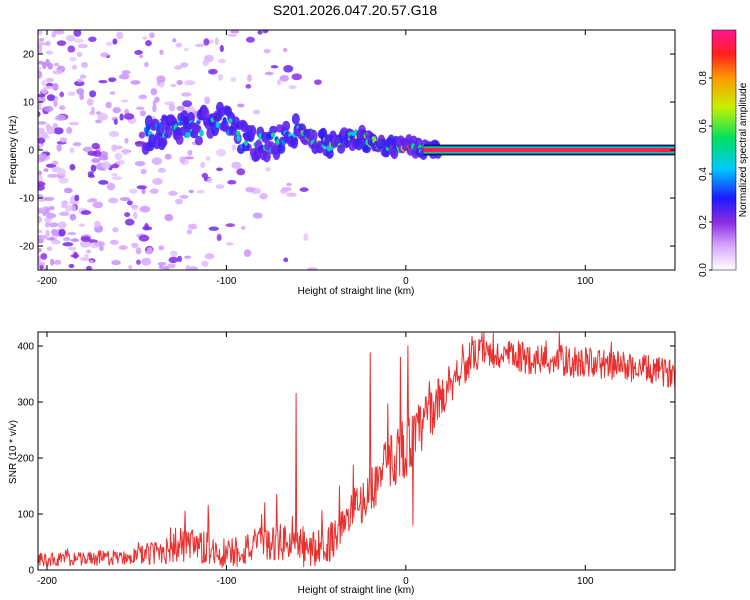  What do you see at coordinates (25, 459) in the screenshot?
I see `snr-y-tick-label: 200` at bounding box center [25, 459].